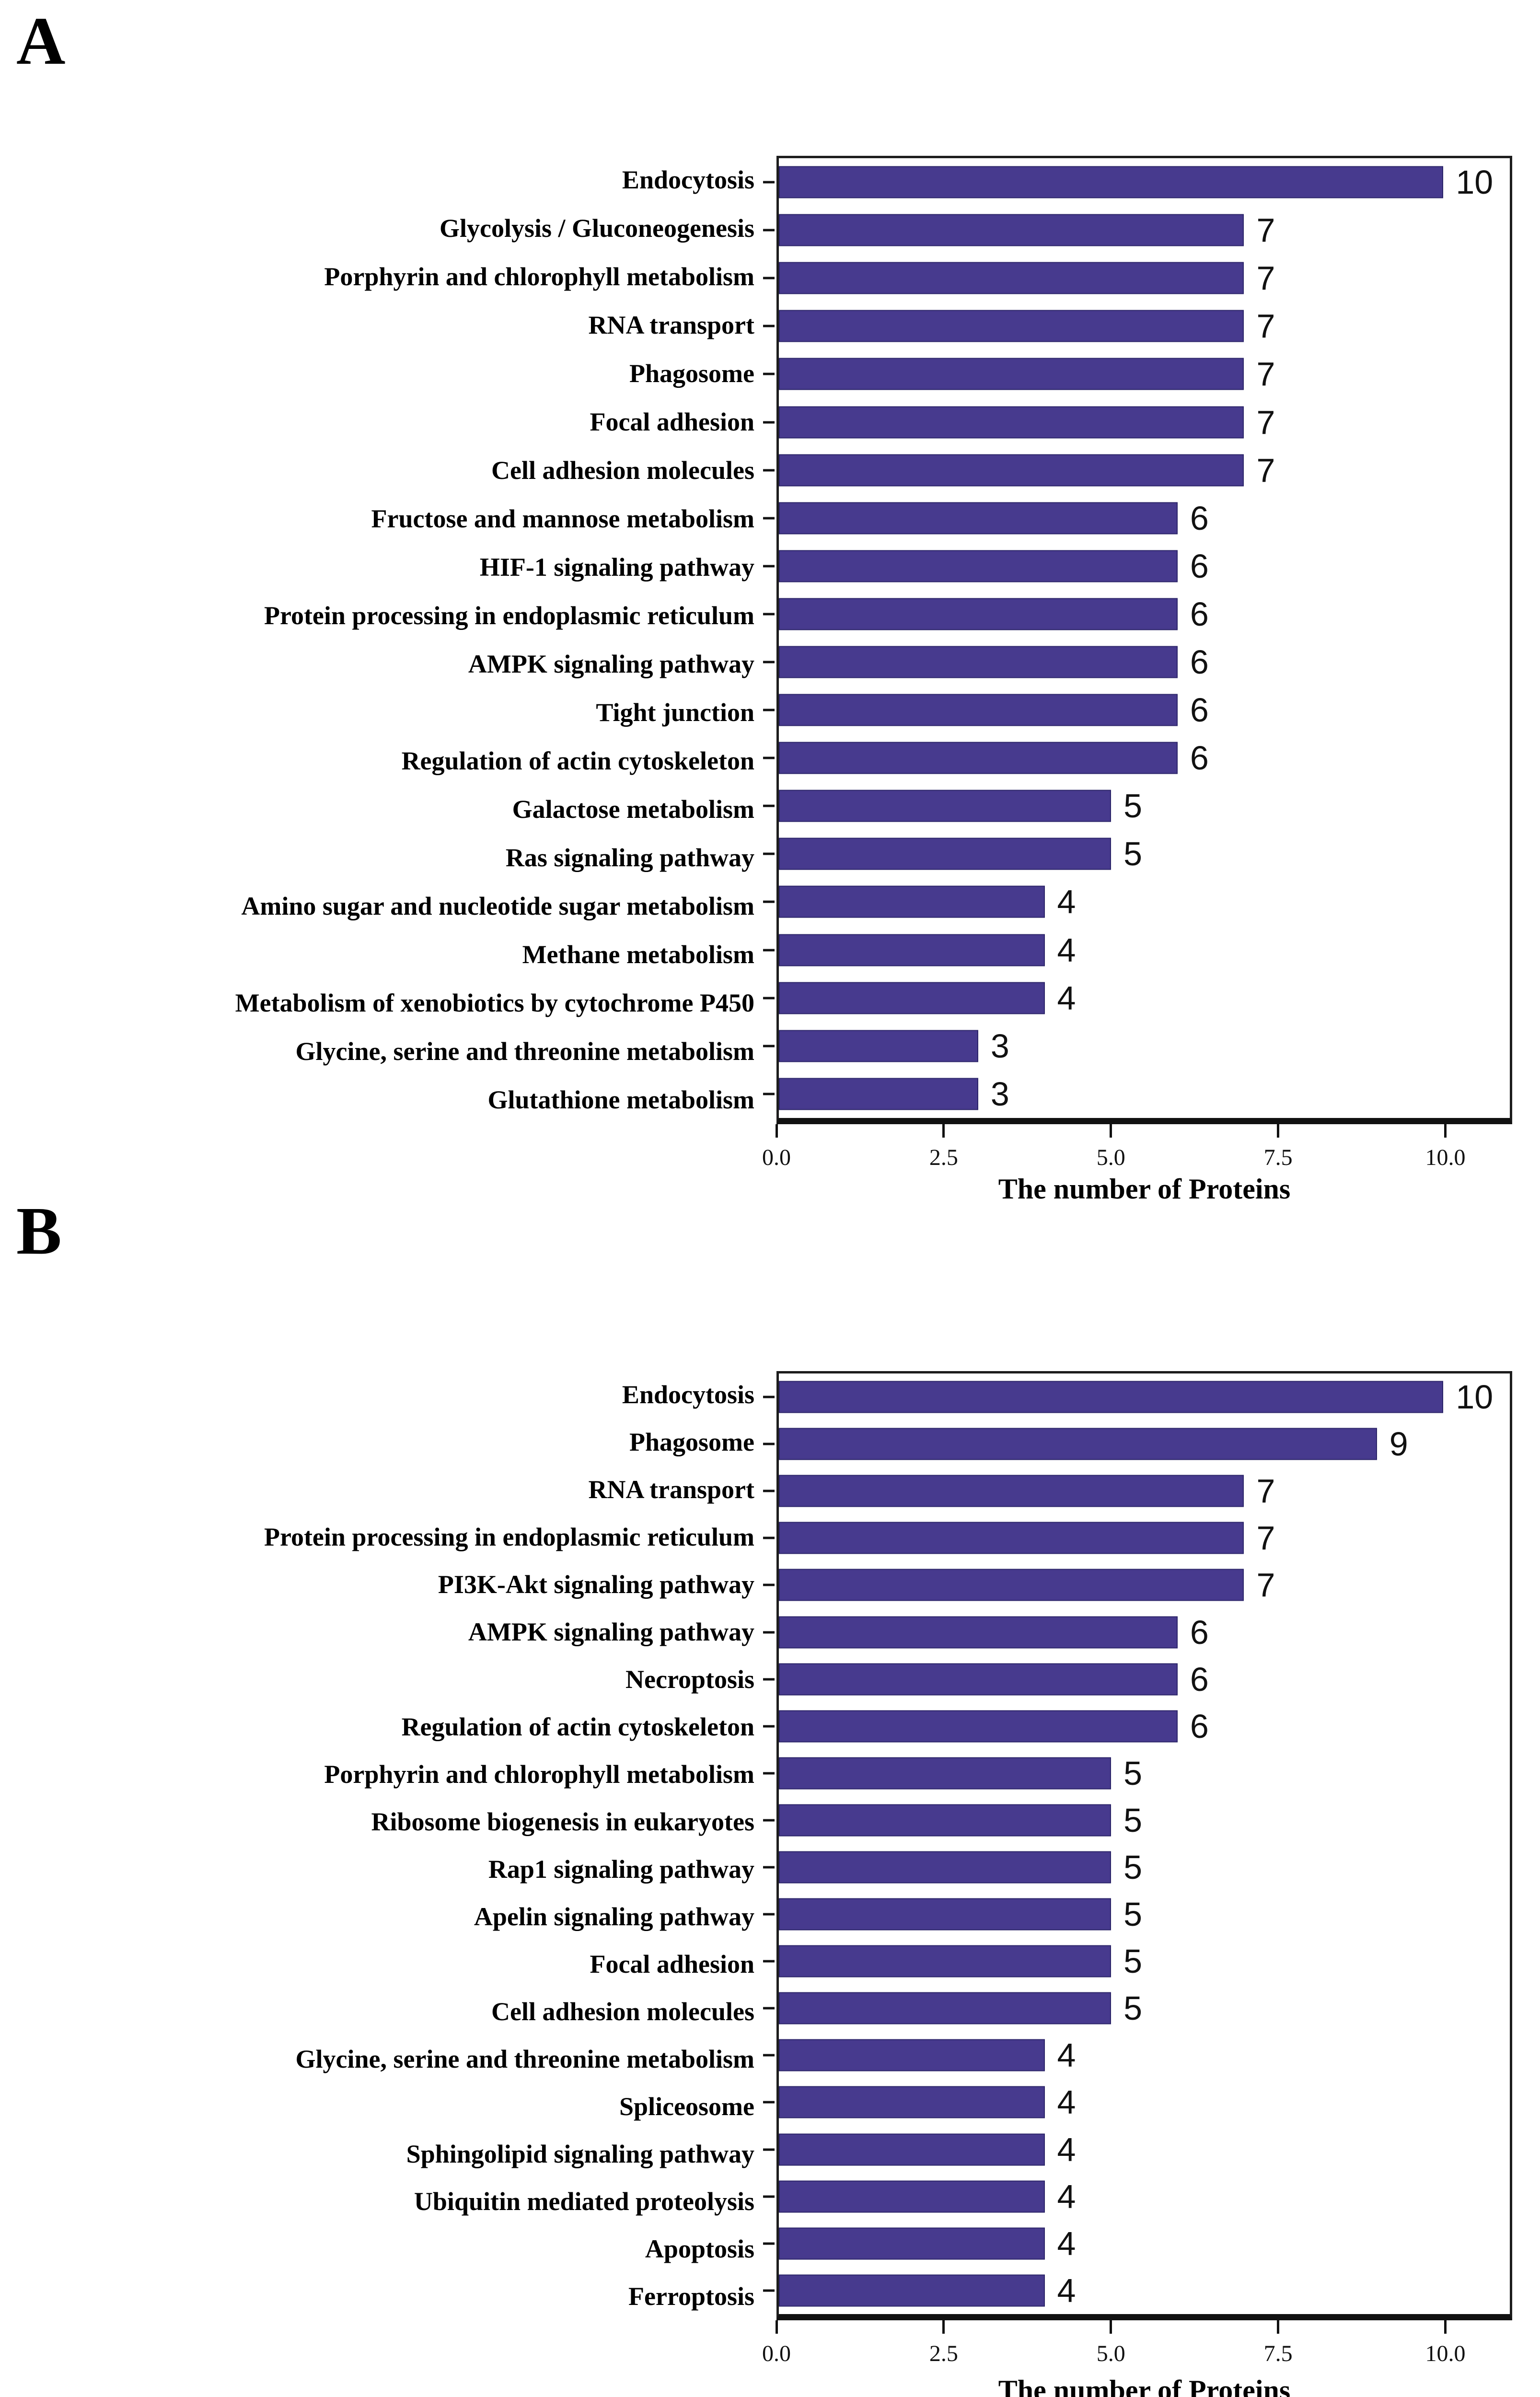 The height and width of the screenshot is (2397, 1540). I want to click on category-label: Methane metabolism, so click(638, 954).